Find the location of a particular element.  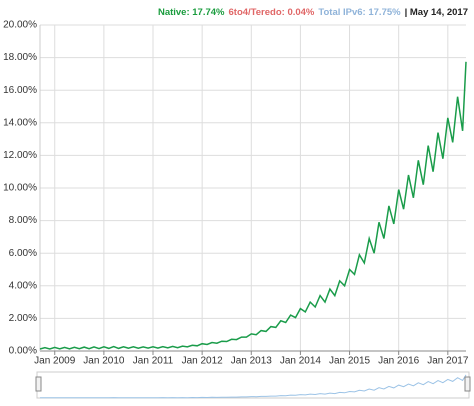

y-tick-label: 2.00% is located at coordinates (23, 318).